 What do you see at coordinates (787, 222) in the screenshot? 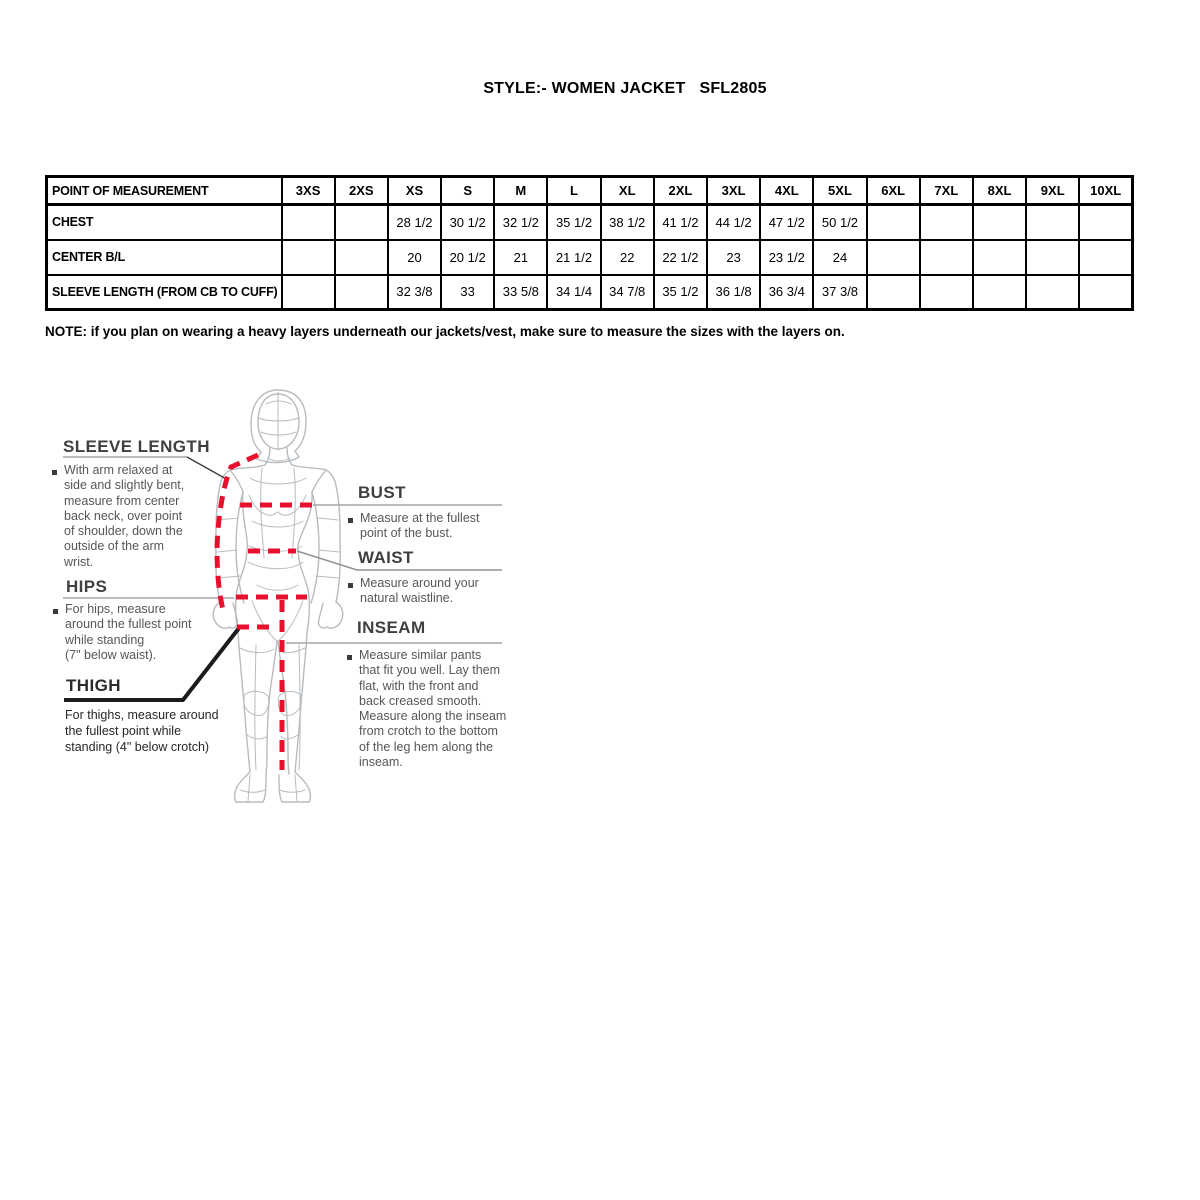
I see `size-value-cell: 47 1/2` at bounding box center [787, 222].